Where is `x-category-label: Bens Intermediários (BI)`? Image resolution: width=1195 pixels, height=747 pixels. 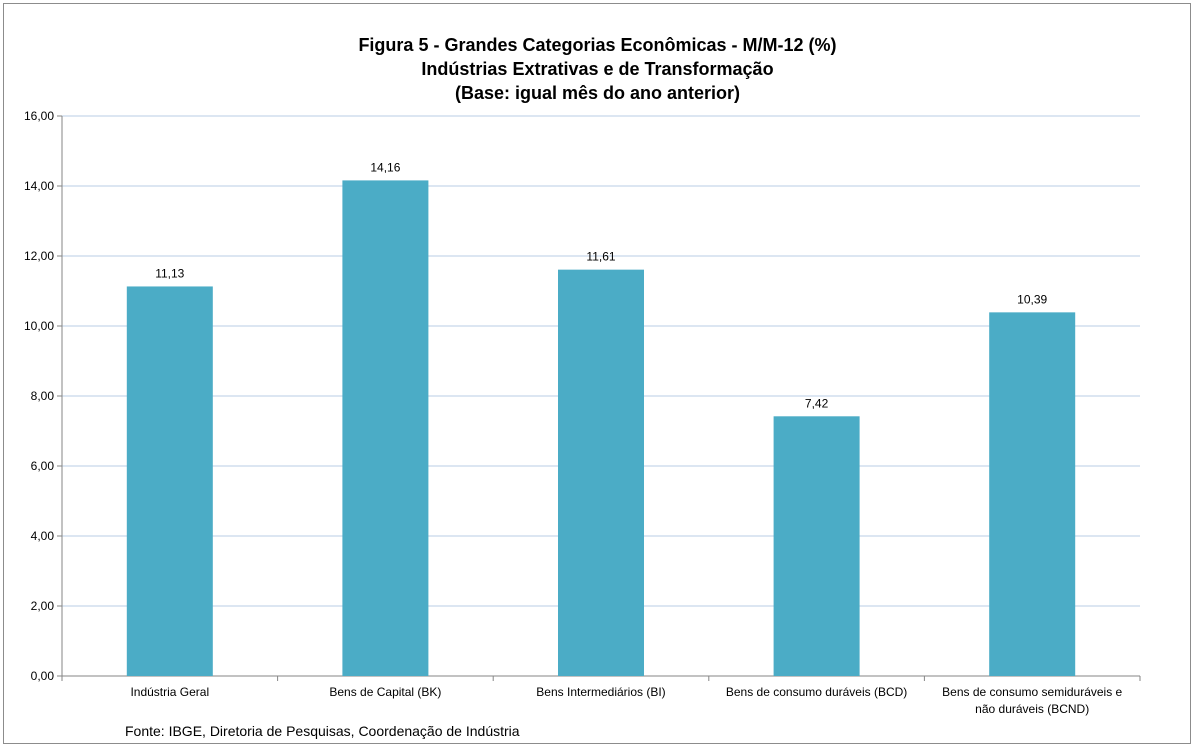 x-category-label: Bens Intermediários (BI) is located at coordinates (600, 692).